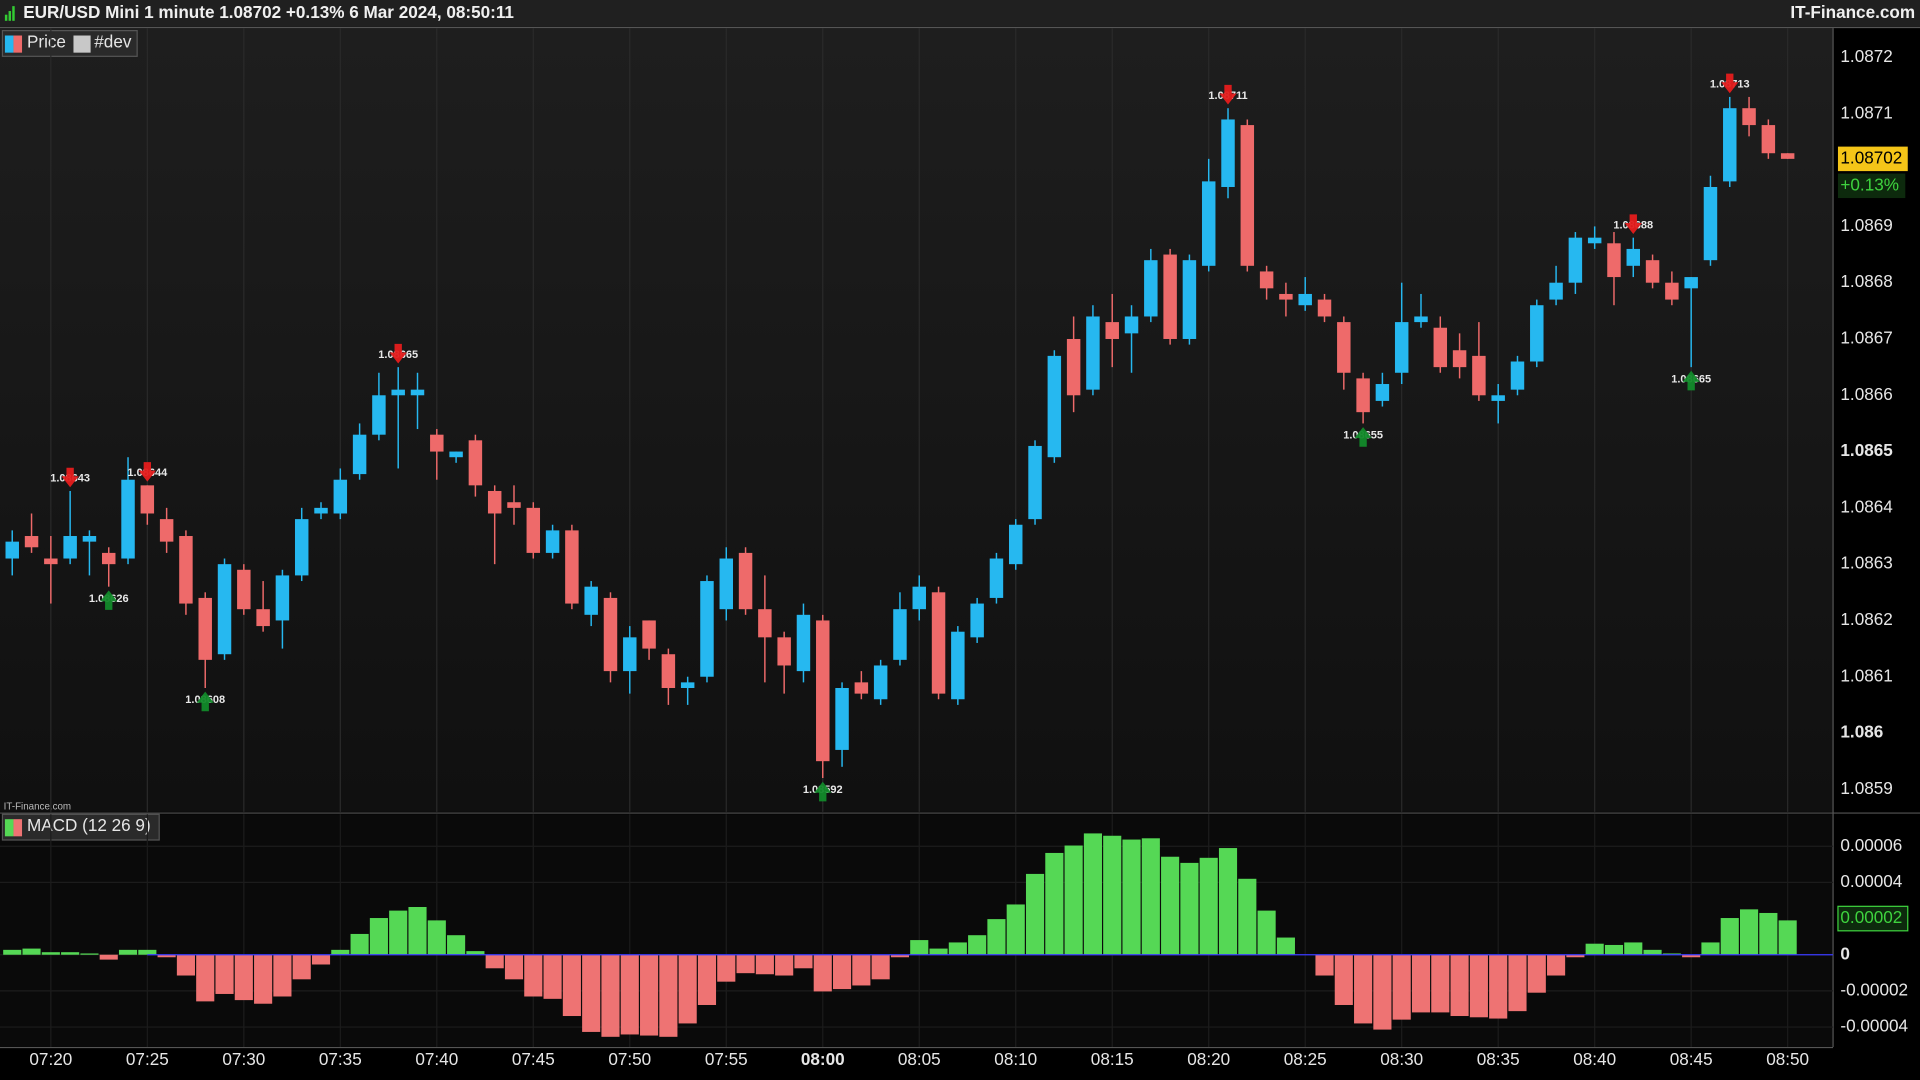  What do you see at coordinates (726, 1059) in the screenshot?
I see `x-tick-label: 07:55` at bounding box center [726, 1059].